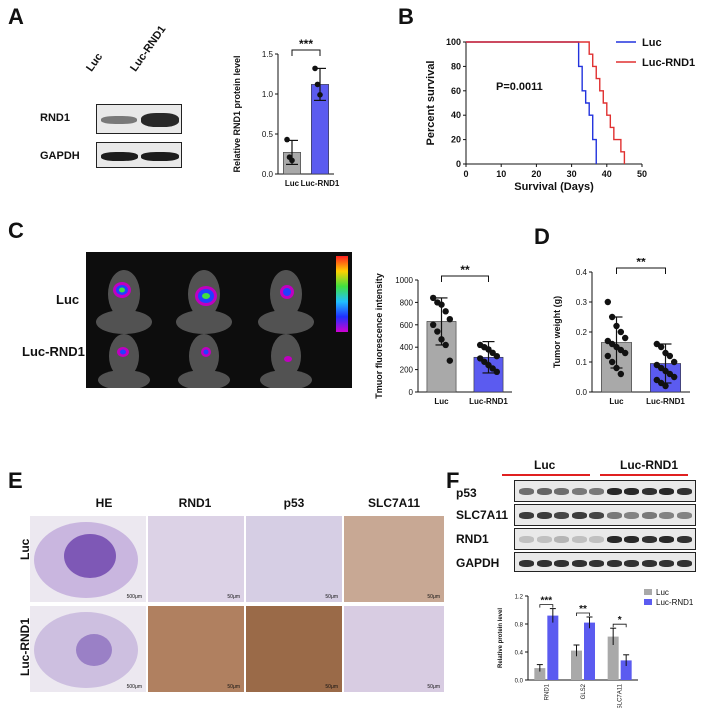 This screenshot has width=708, height=711. I want to click on y-tick-label: 1.5, so click(268, 54).